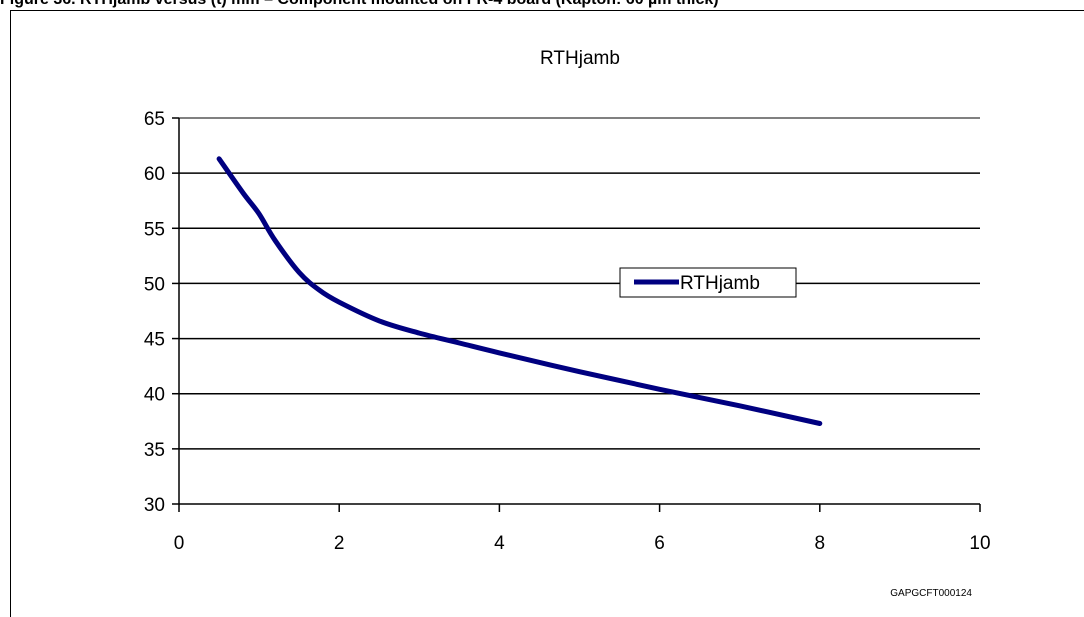 The width and height of the screenshot is (1084, 617). Describe the element at coordinates (179, 543) in the screenshot. I see `x-tick-label: 0` at that location.